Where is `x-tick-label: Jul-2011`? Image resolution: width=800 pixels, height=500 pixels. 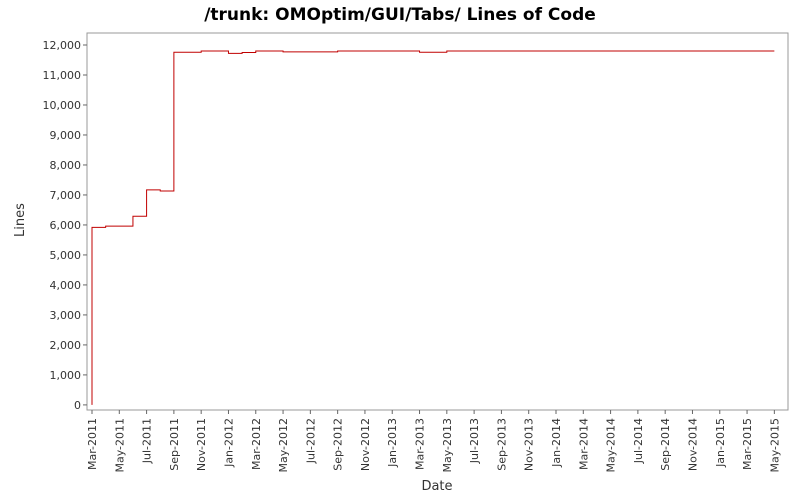 x-tick-label: Jul-2011 is located at coordinates (147, 441).